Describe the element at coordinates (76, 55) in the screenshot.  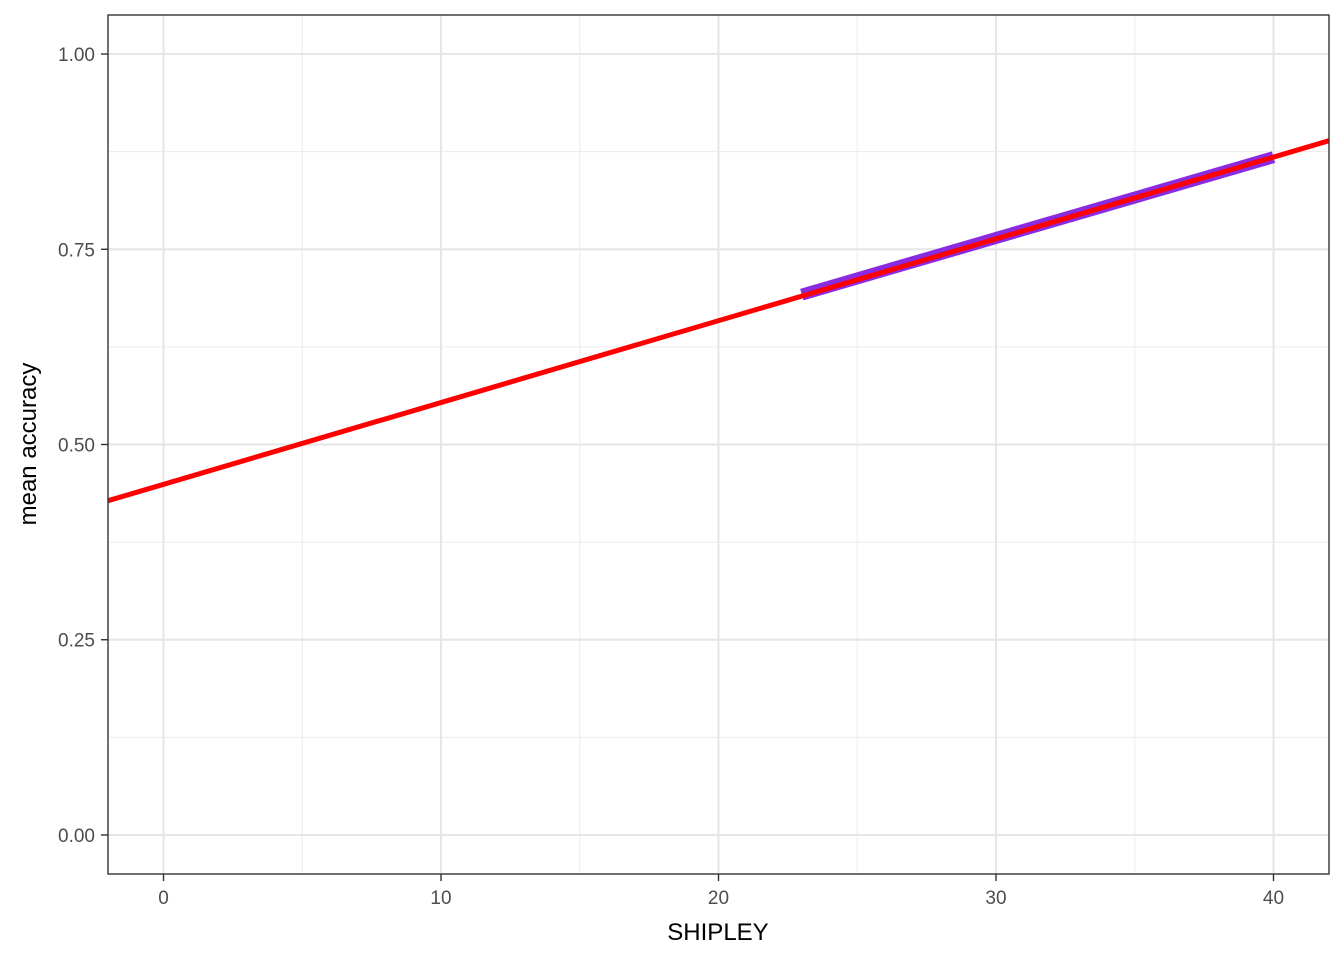
I see `y-tick-label: 1.00` at that location.